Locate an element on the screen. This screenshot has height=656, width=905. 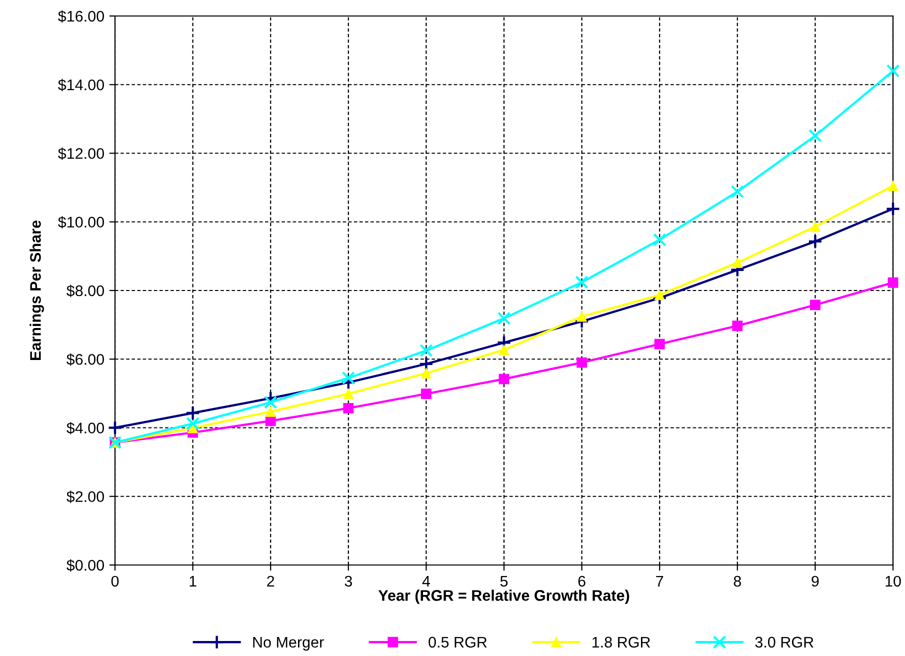
x-tick-label: 4 is located at coordinates (426, 581).